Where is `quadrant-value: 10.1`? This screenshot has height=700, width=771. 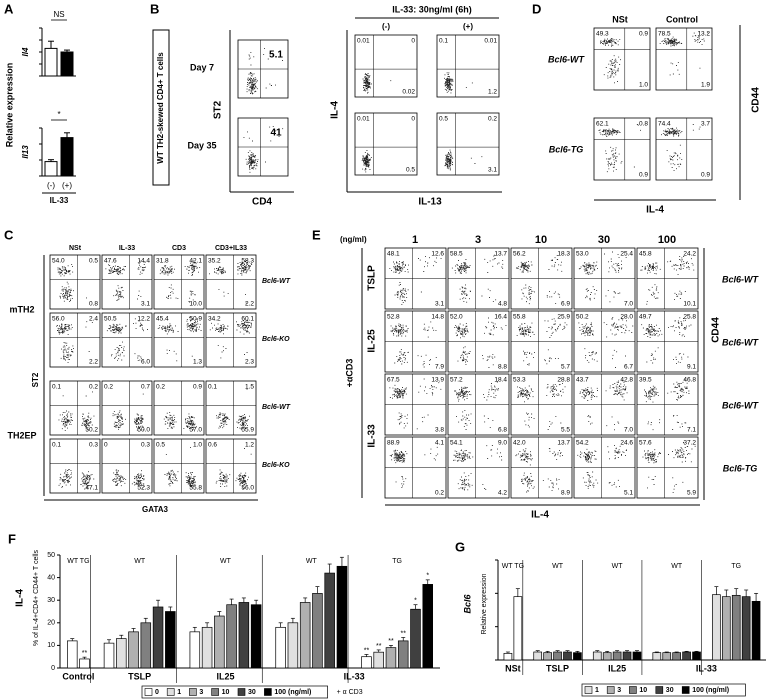 quadrant-value: 10.1 is located at coordinates (689, 304).